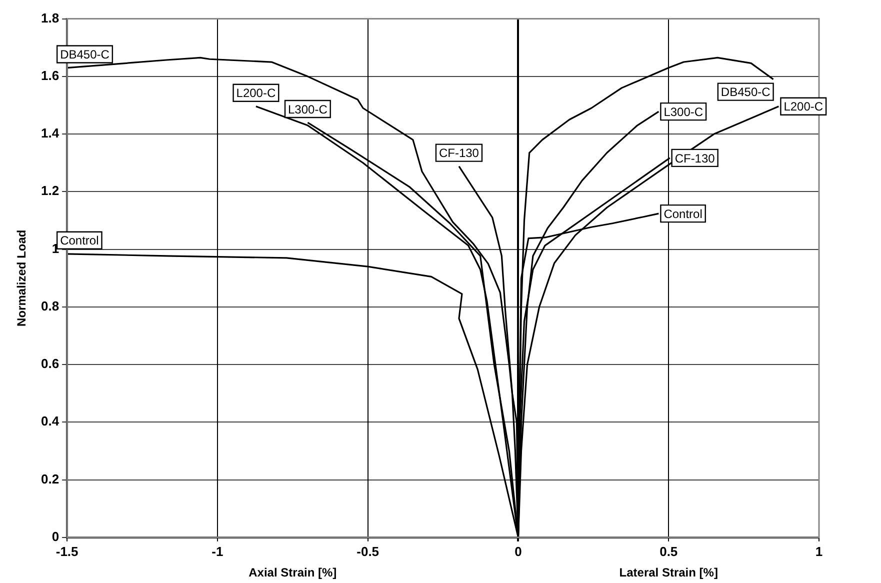 The width and height of the screenshot is (881, 583). I want to click on y-tick-label: 0.2, so click(50, 478).